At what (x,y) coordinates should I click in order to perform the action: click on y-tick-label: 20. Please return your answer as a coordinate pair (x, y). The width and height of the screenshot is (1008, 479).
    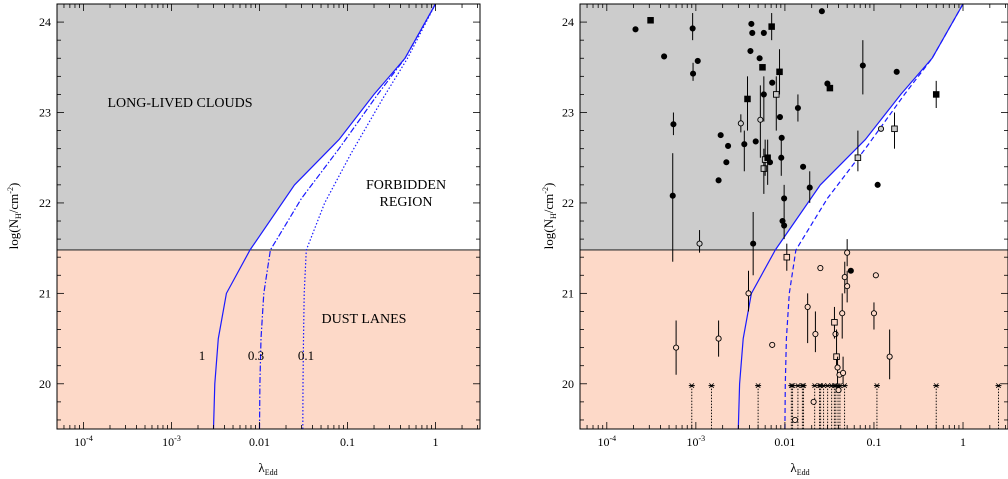
    Looking at the image, I should click on (45, 384).